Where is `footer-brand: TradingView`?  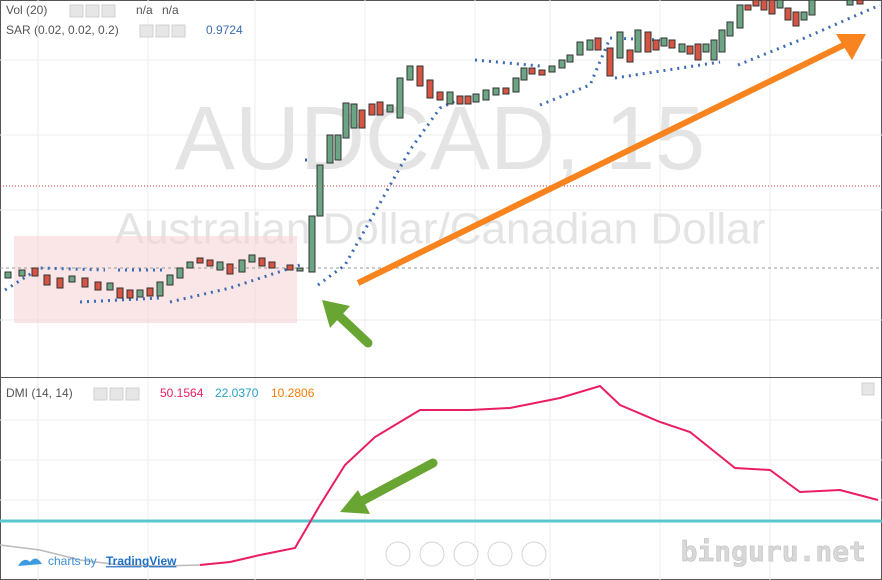
footer-brand: TradingView is located at coordinates (141, 561).